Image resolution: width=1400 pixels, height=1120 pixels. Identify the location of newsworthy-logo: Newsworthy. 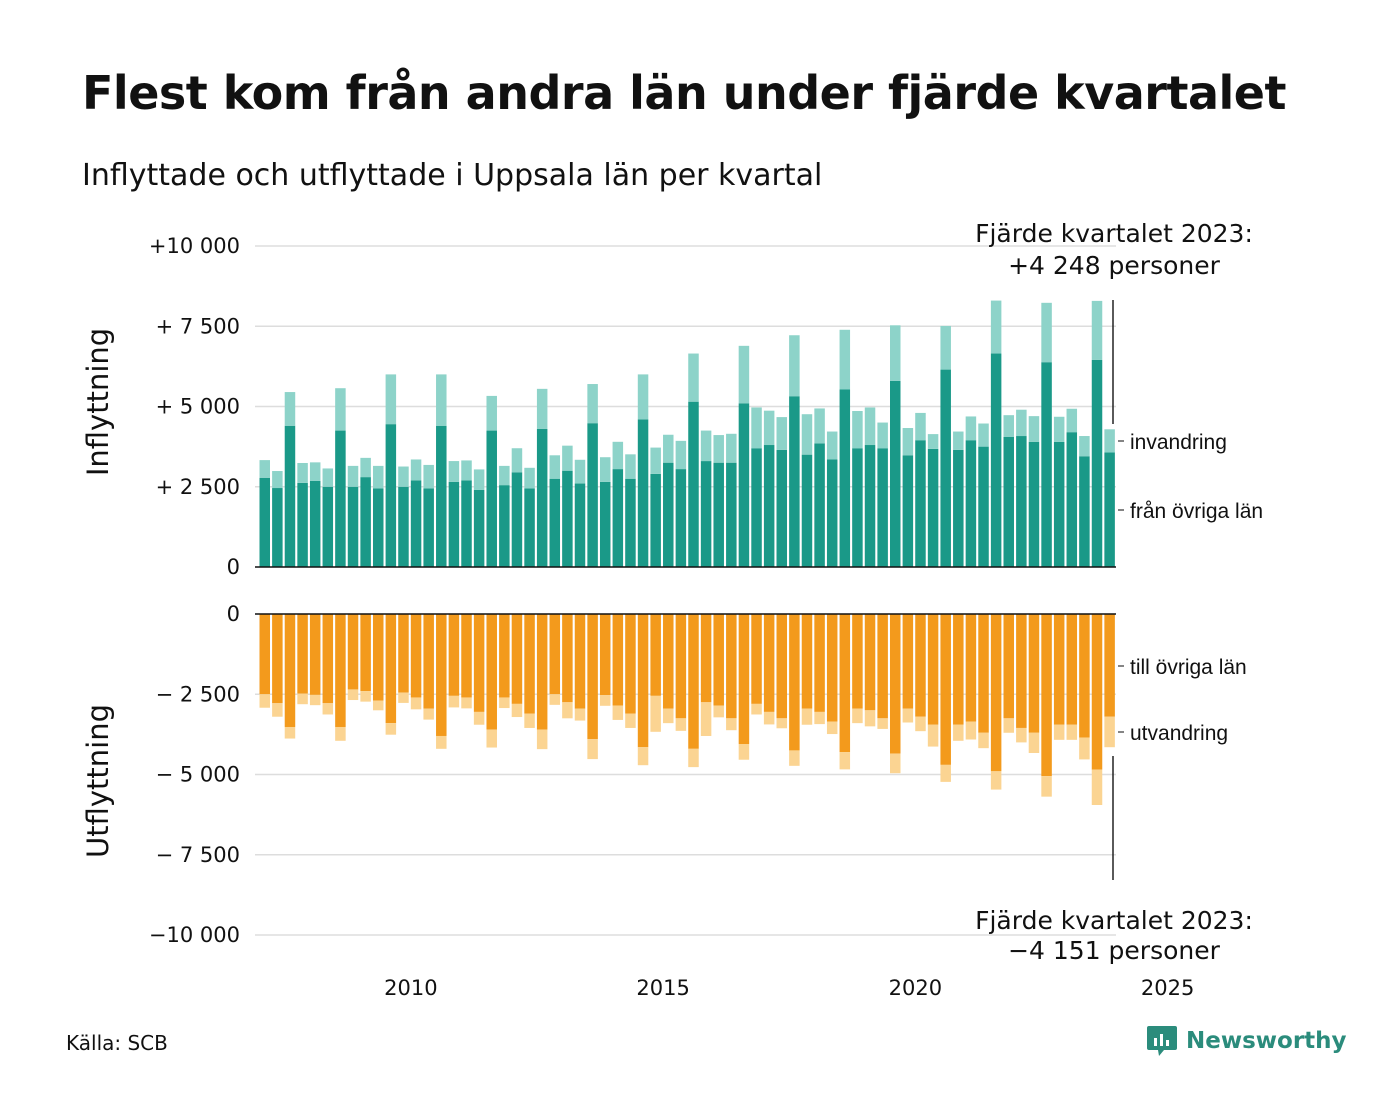
(1246, 1041).